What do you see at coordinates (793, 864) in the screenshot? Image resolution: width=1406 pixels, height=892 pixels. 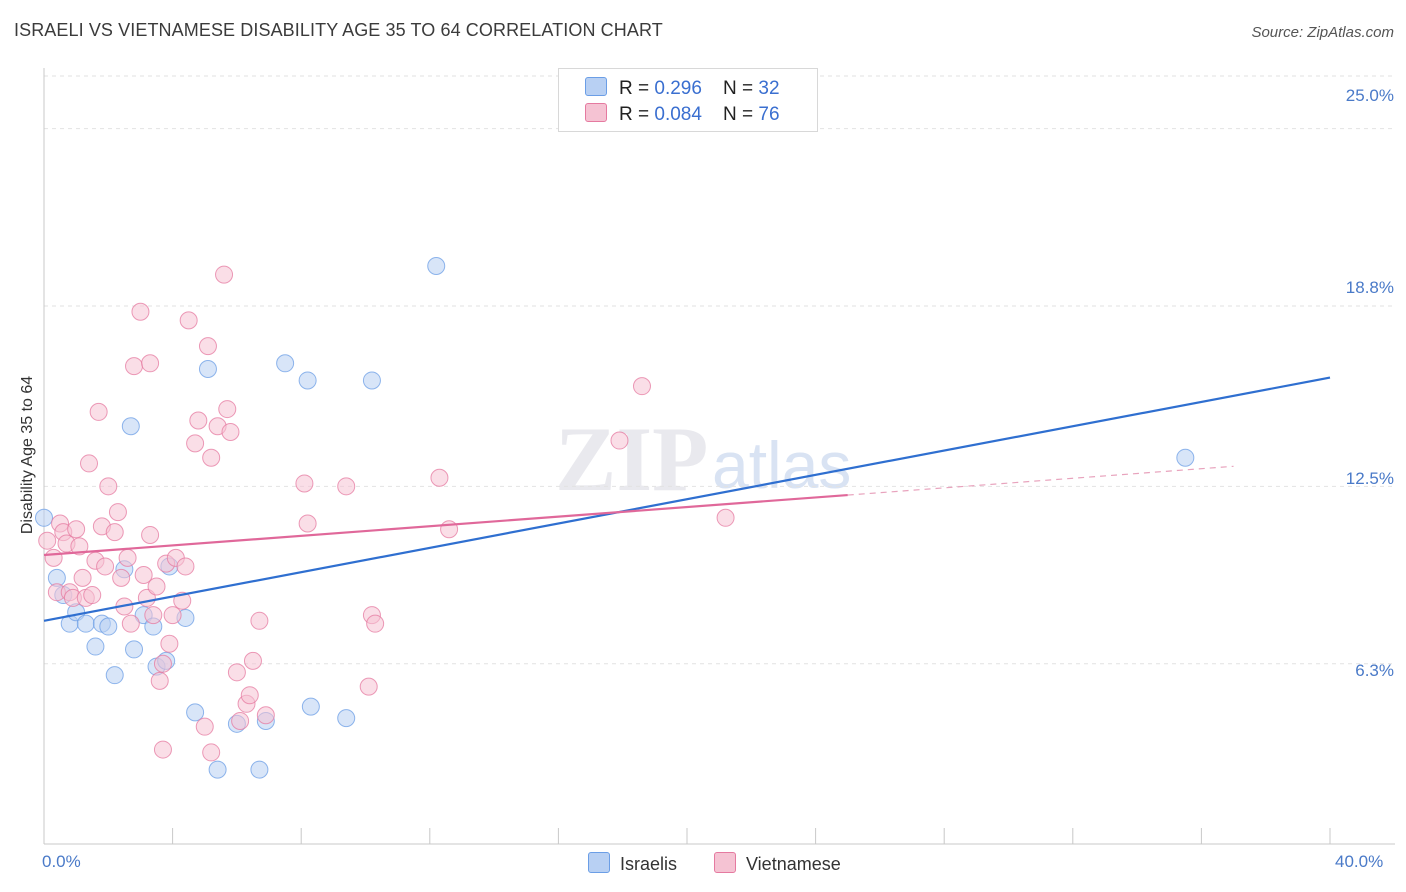 I see `bottom-legend-label: Vietnamese` at bounding box center [793, 864].